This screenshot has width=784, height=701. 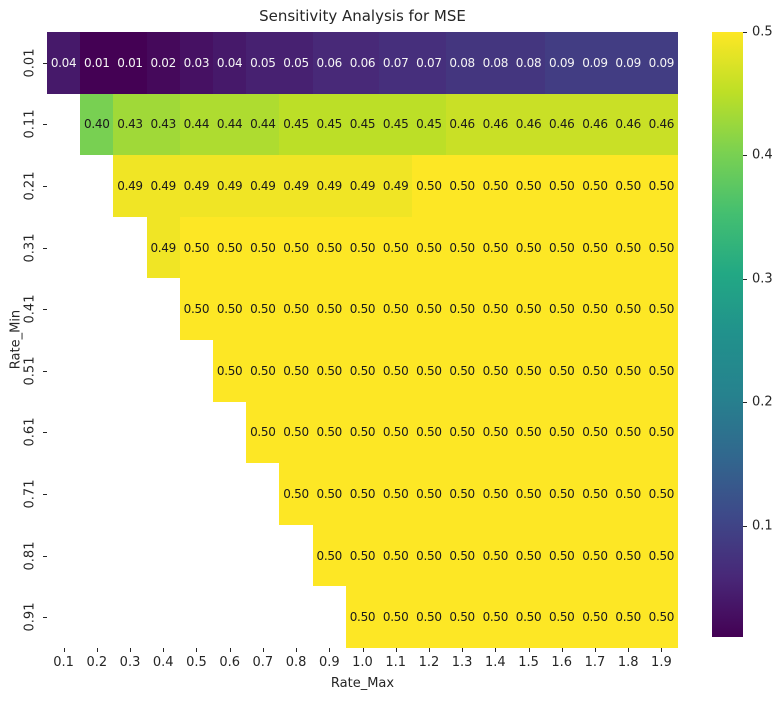 I want to click on heatmap-cell: 0.02, so click(x=163, y=63).